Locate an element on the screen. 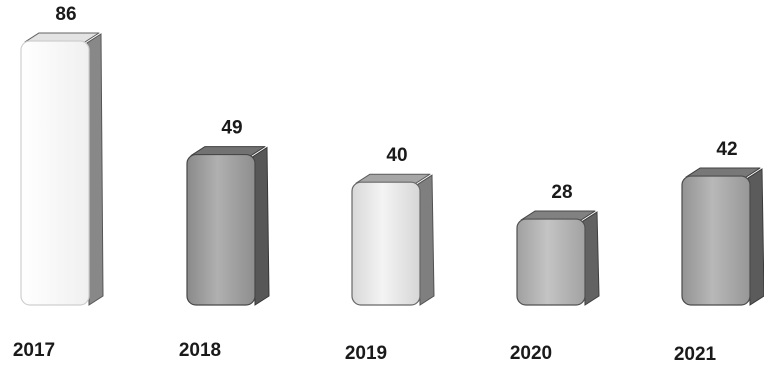  x-tick-label-2021: 2021 is located at coordinates (695, 354).